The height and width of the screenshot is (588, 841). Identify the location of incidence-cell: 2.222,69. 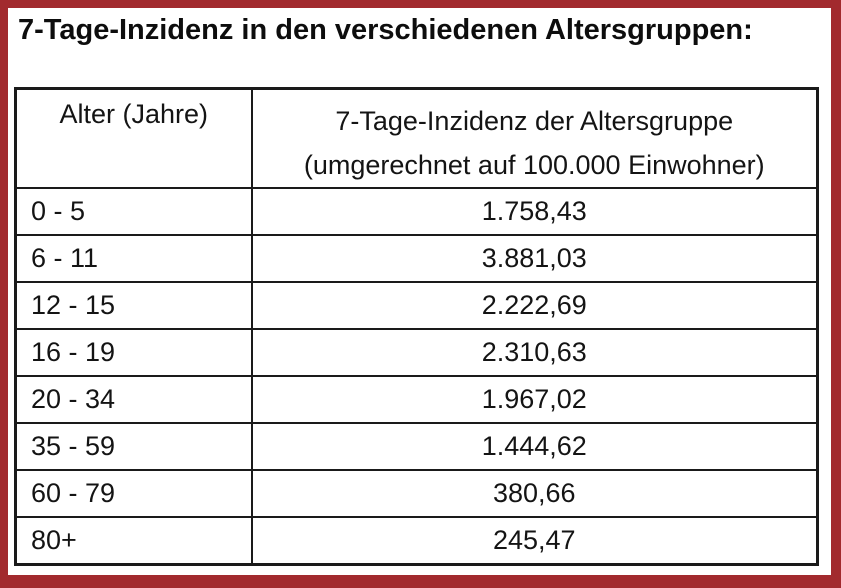
(534, 305).